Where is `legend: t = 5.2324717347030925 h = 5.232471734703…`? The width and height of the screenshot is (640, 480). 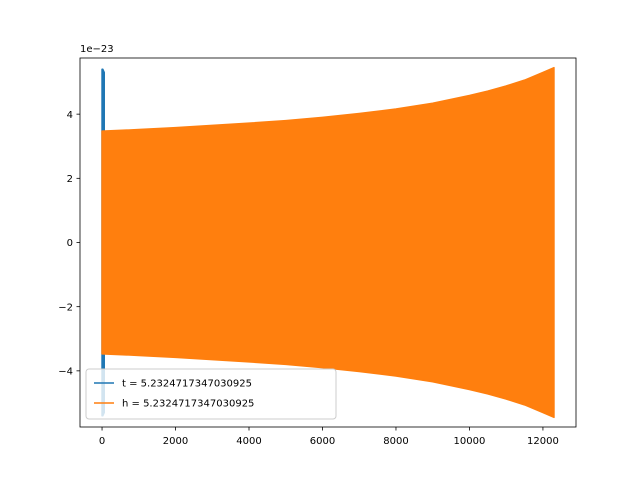 legend: t = 5.2324717347030925 h = 5.232471734703… is located at coordinates (211, 394).